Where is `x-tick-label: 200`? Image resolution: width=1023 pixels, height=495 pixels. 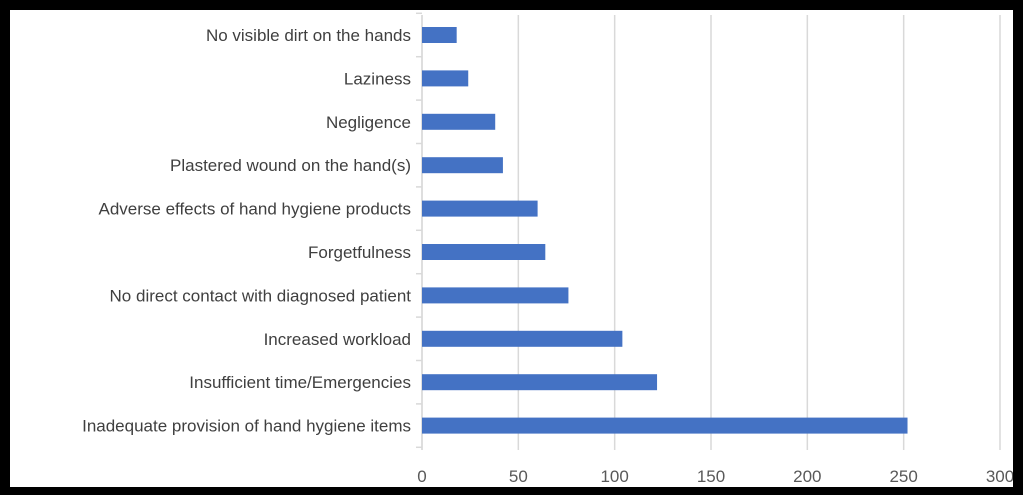
x-tick-label: 200 is located at coordinates (807, 476).